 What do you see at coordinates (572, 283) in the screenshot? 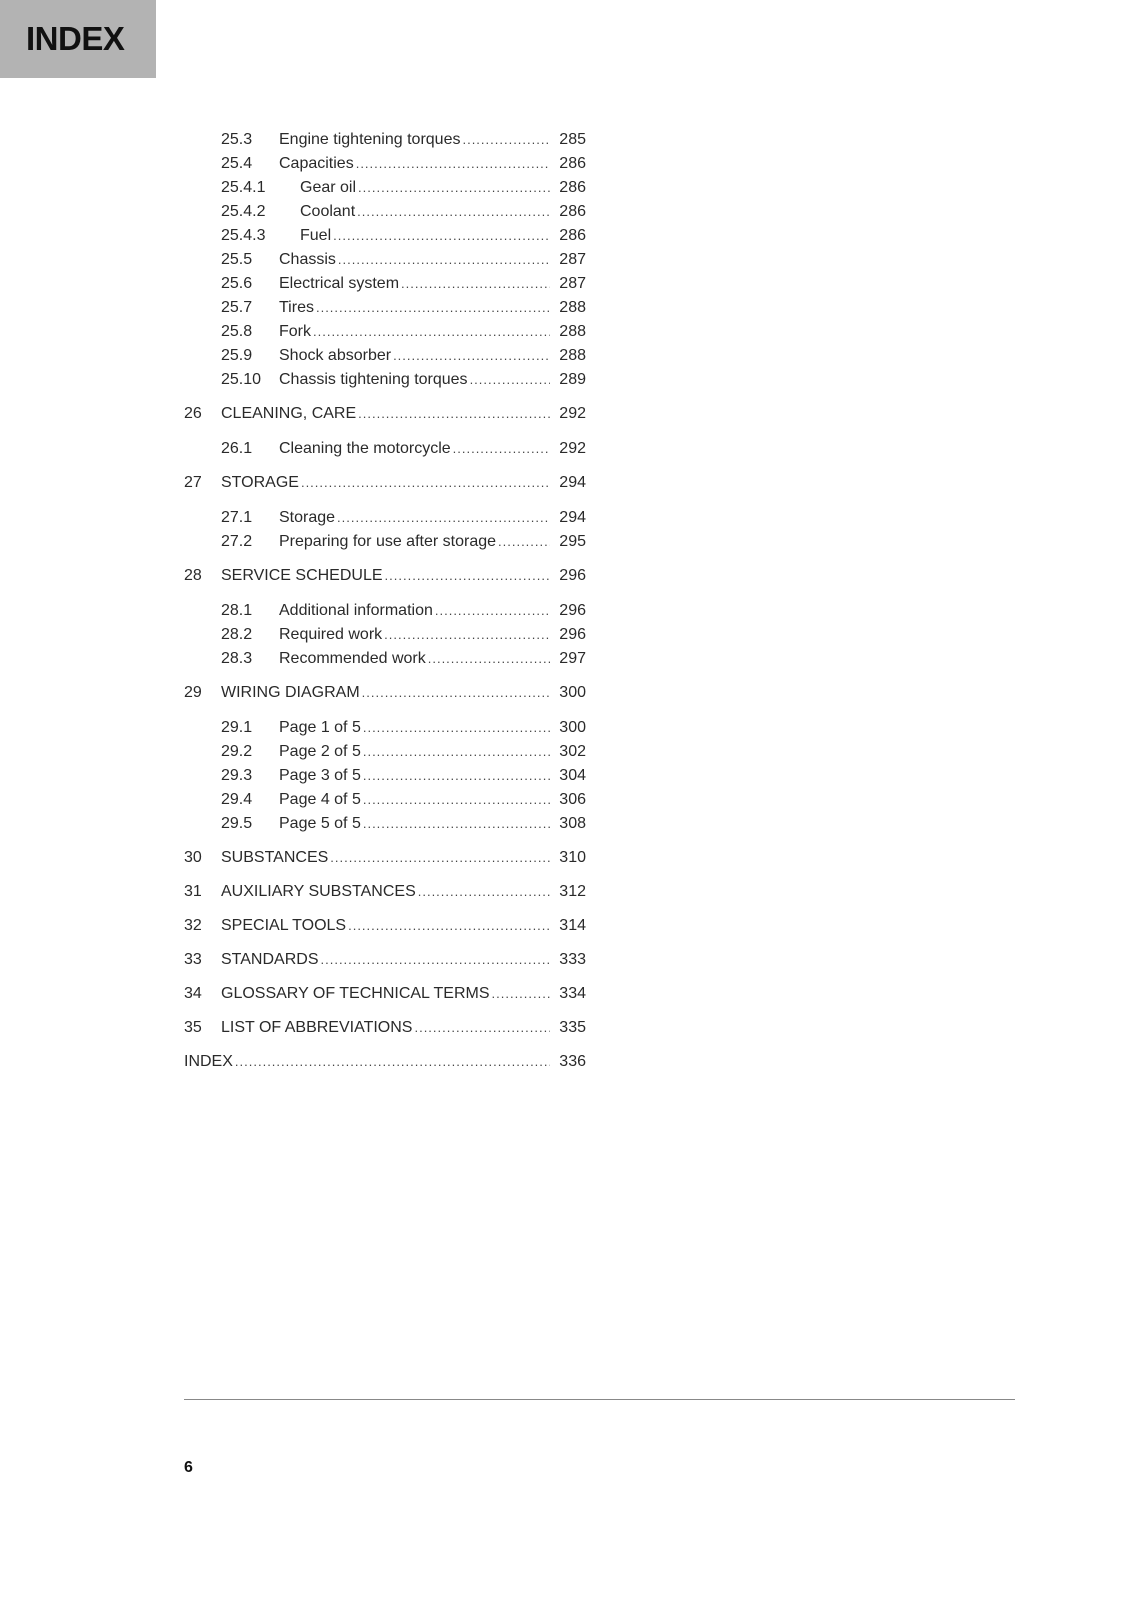
I see `toc-entry-page: 287` at bounding box center [572, 283].